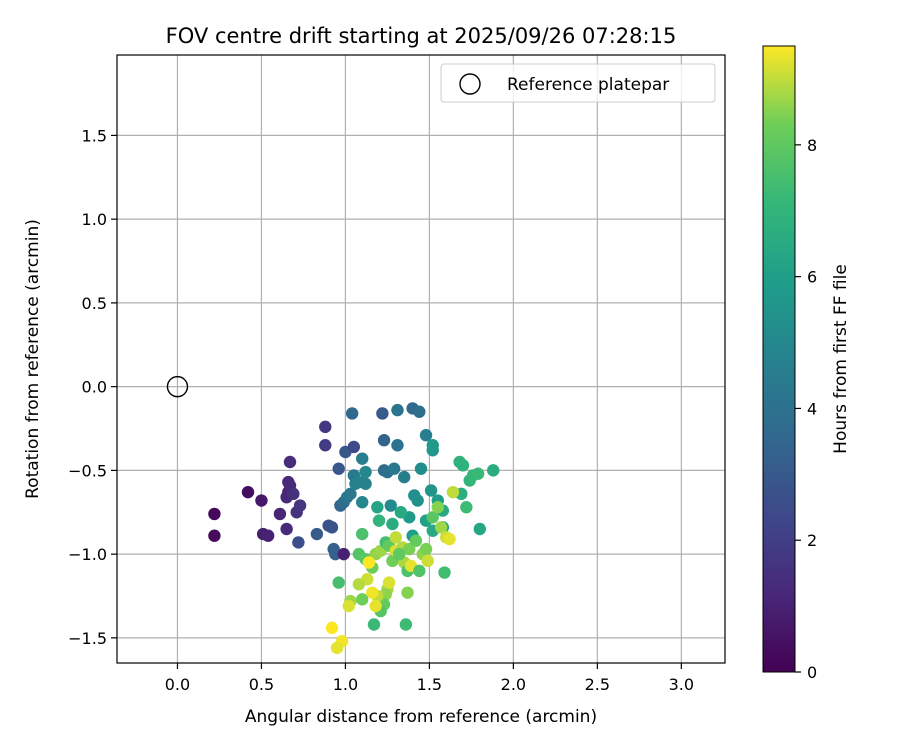 The image size is (900, 750). I want to click on x-tick-label: 1.0, so click(345, 684).